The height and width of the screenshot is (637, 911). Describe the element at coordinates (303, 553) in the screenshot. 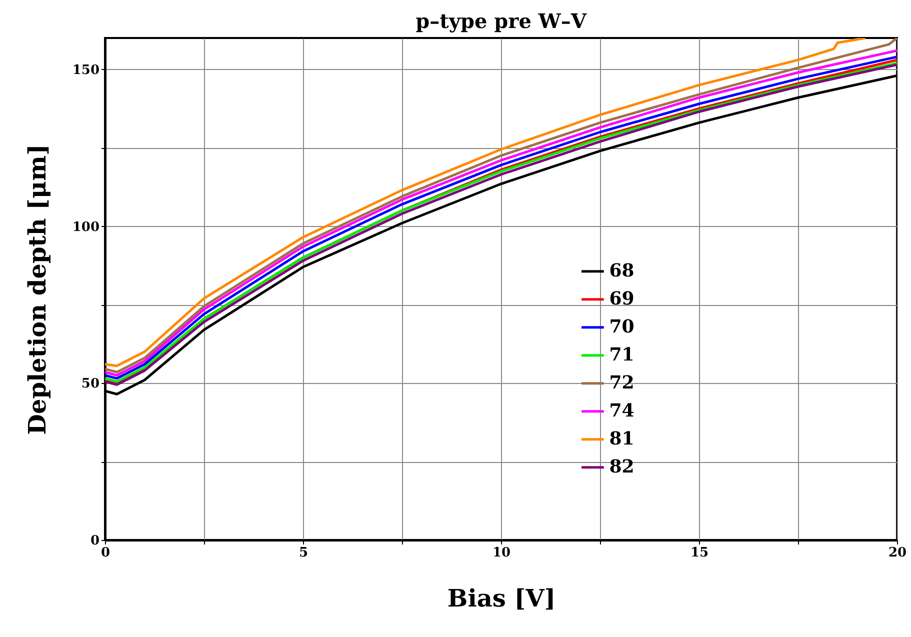

I see `x-tick-label: 5` at that location.